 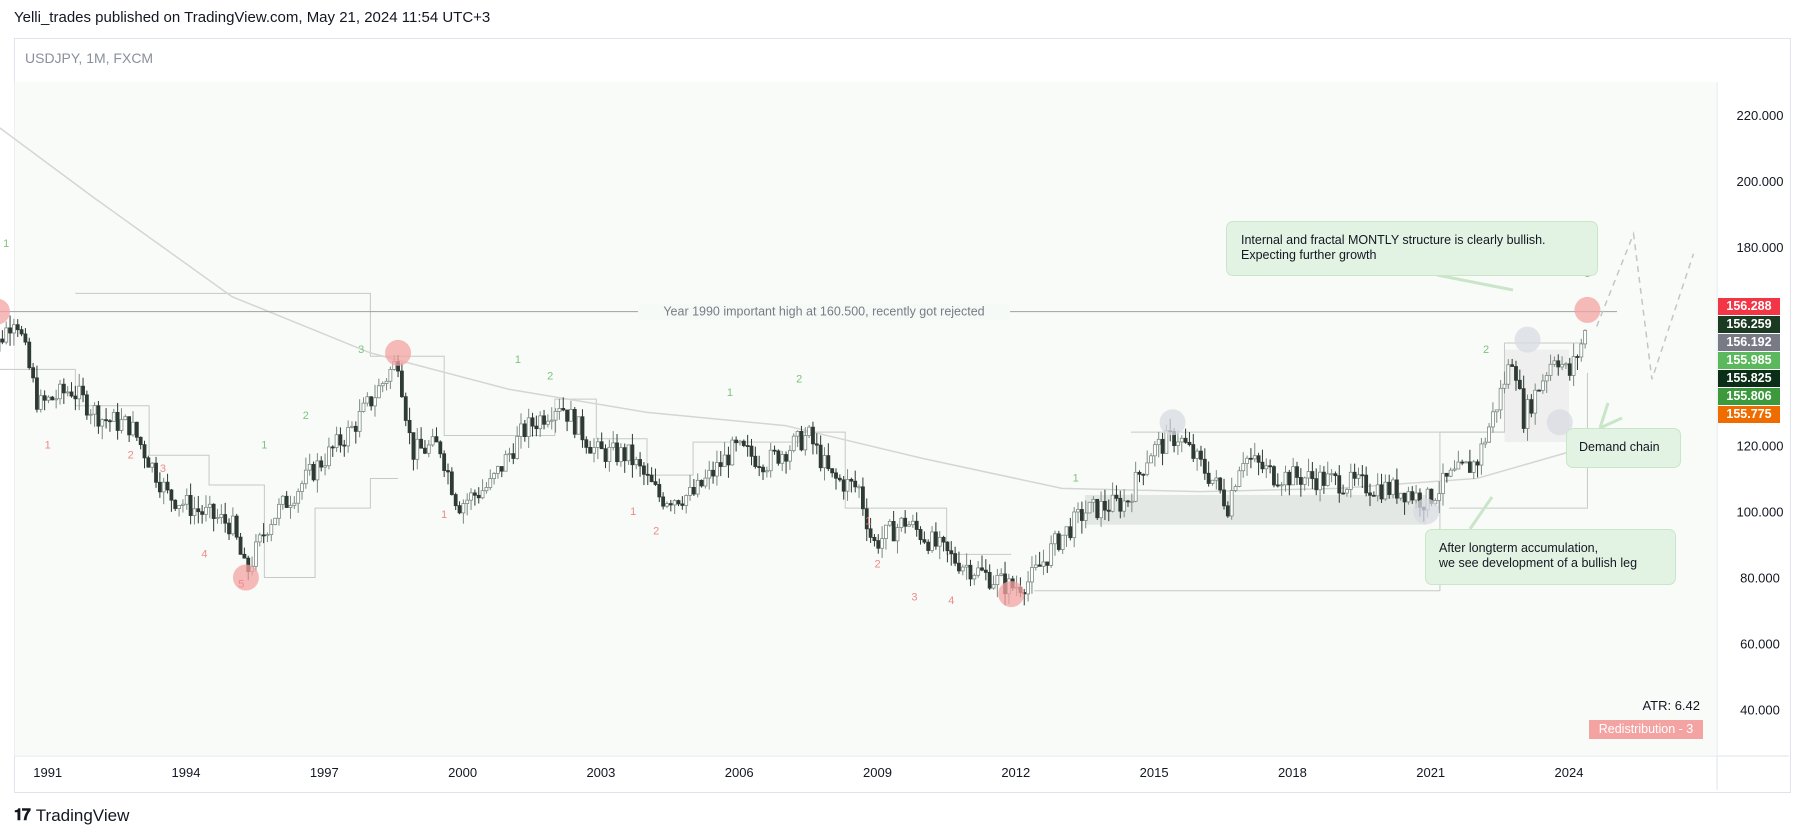 What do you see at coordinates (1671, 705) in the screenshot?
I see `atr-readout: ATR: 6.42` at bounding box center [1671, 705].